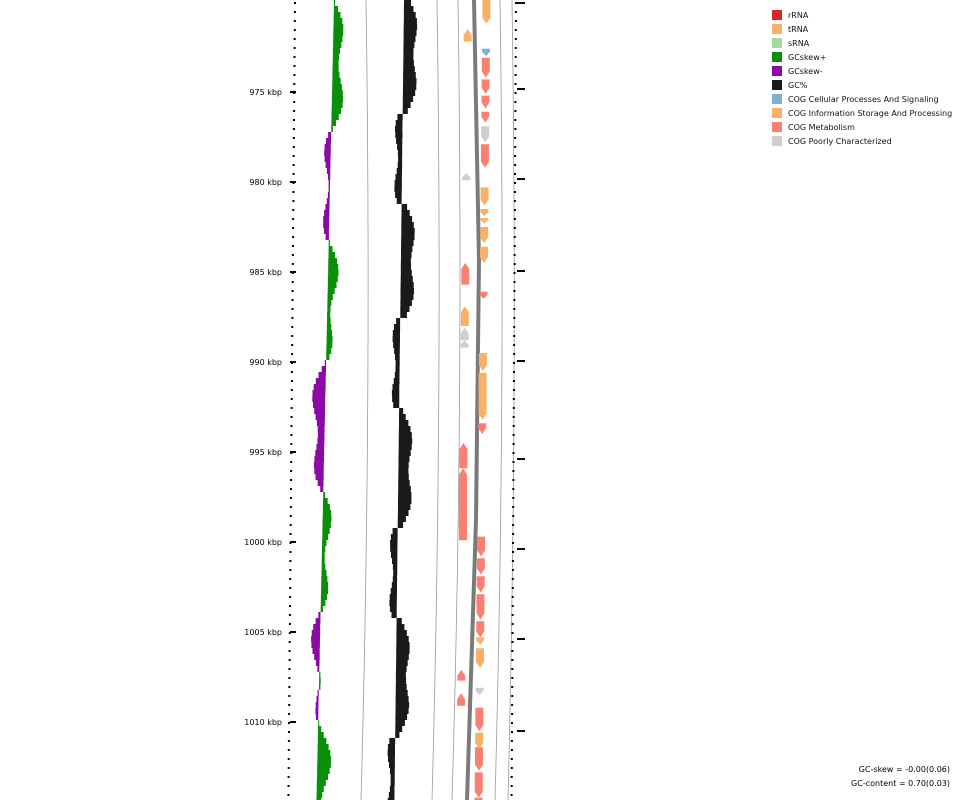 This screenshot has height=800, width=960. What do you see at coordinates (862, 57) in the screenshot?
I see `legend-item: GCskew+` at bounding box center [862, 57].